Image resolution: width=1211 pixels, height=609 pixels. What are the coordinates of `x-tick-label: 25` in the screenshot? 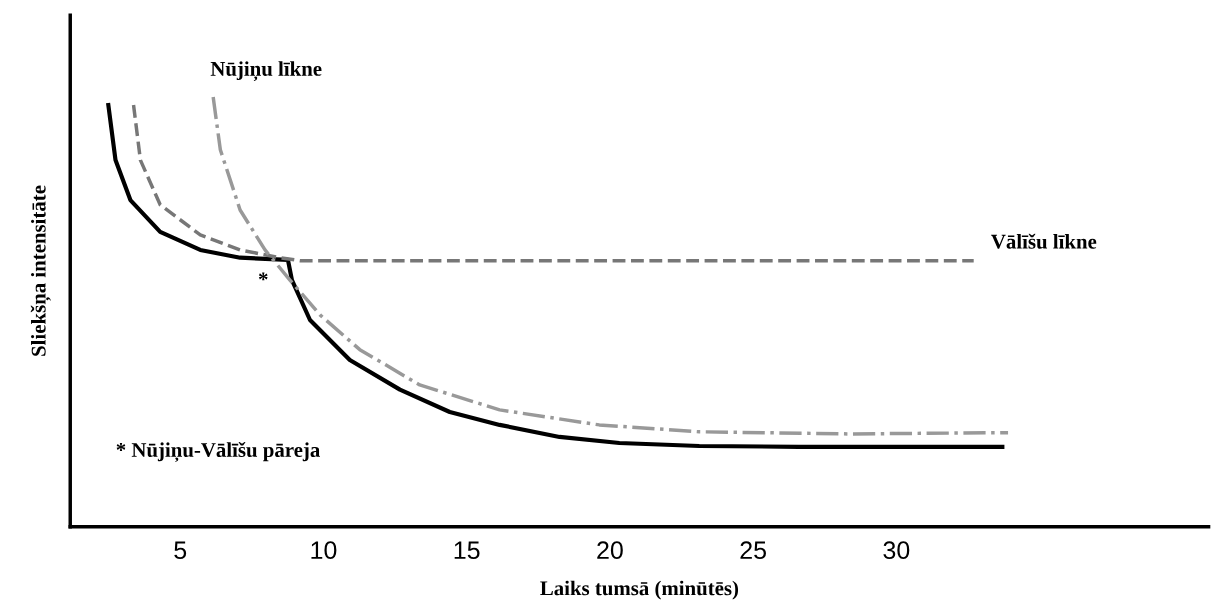 It's located at (753, 550).